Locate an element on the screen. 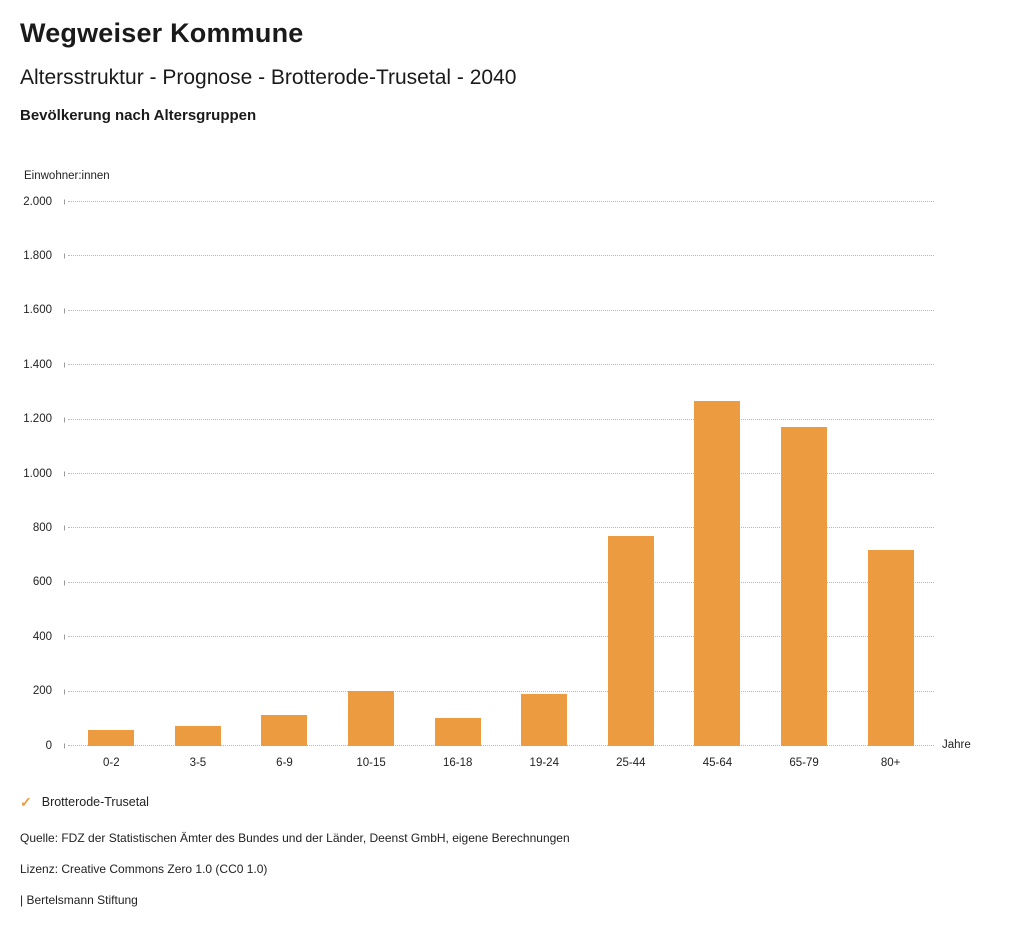 The image size is (1024, 946). y-tick-label: 1.600 is located at coordinates (37, 310).